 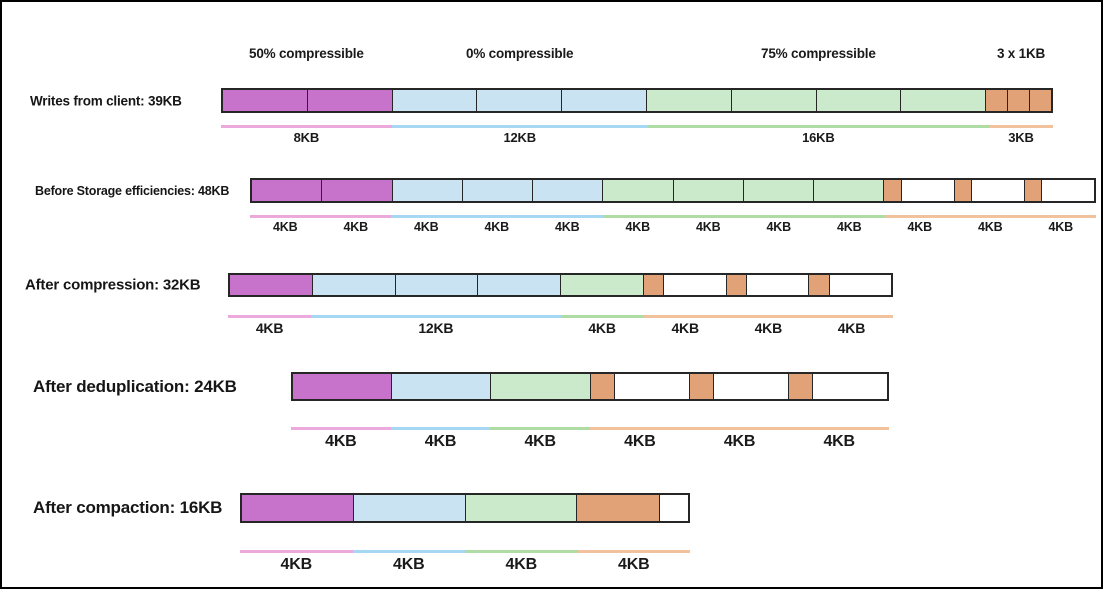 I want to click on header-label: 0% compressible, so click(x=520, y=53).